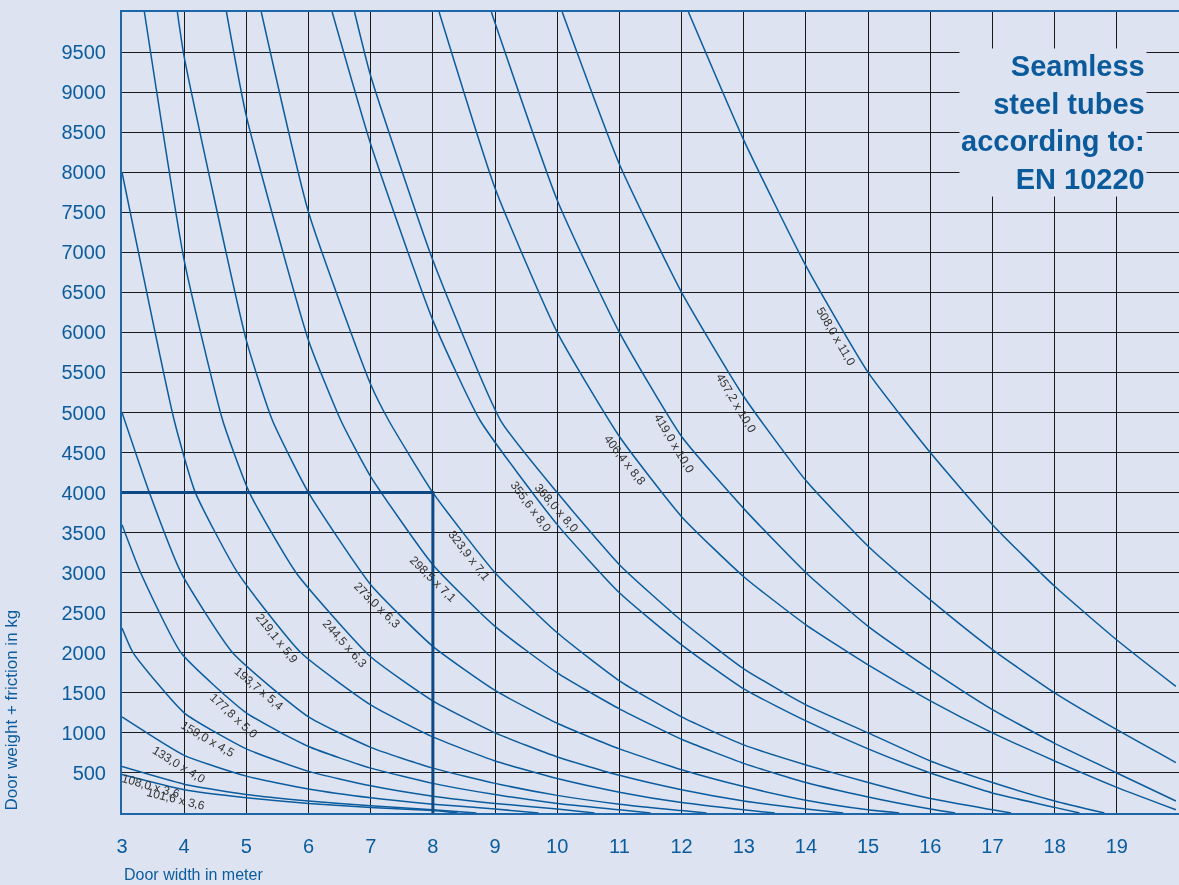 Image resolution: width=1179 pixels, height=885 pixels. I want to click on y-tick-label: 7000, so click(83, 252).